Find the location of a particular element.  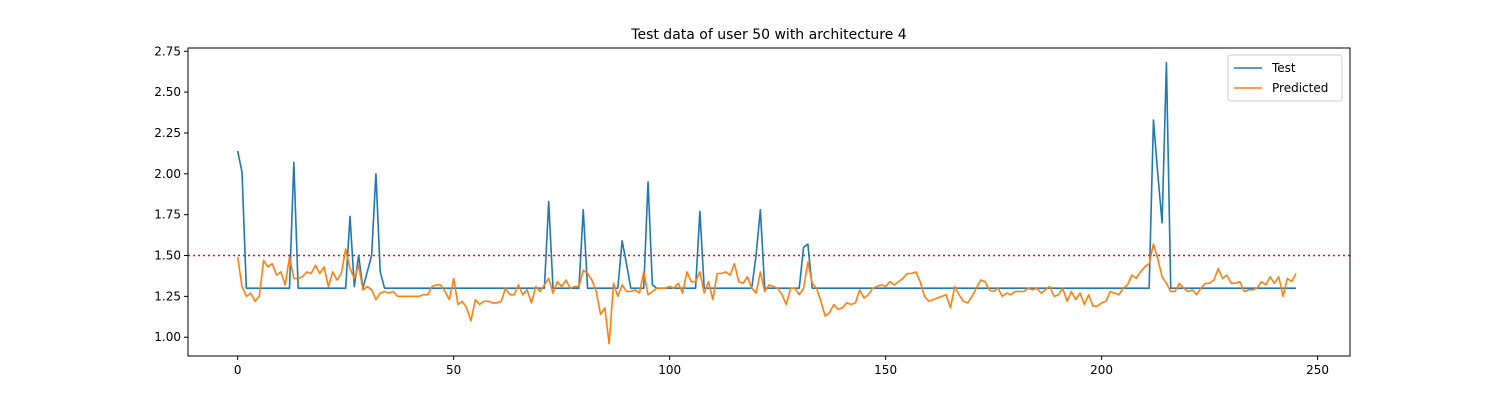

y-tick-label: 2.00 is located at coordinates (167, 174).